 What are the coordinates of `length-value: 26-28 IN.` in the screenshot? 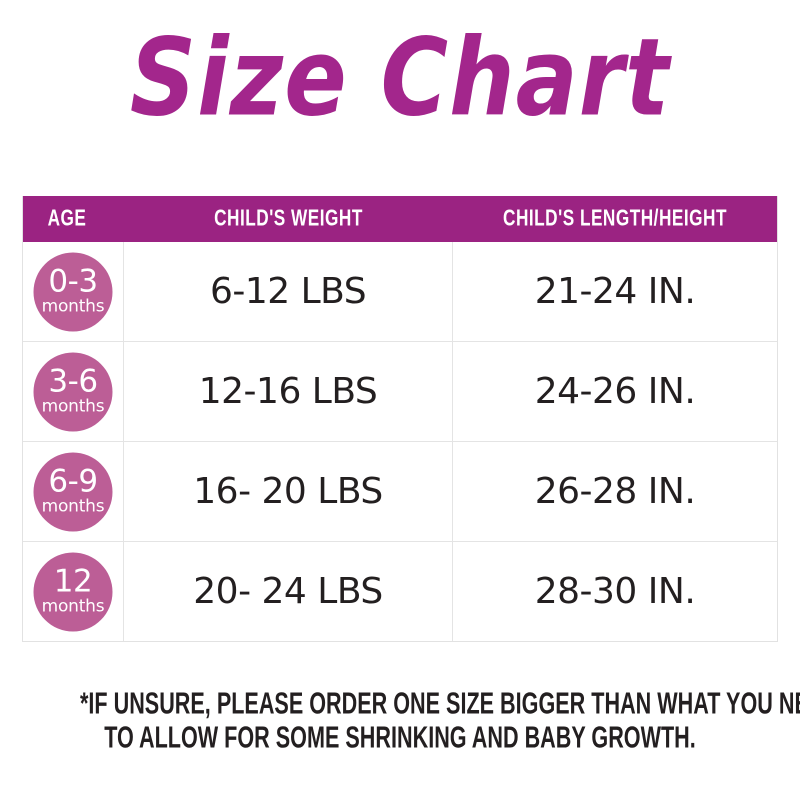 It's located at (615, 491).